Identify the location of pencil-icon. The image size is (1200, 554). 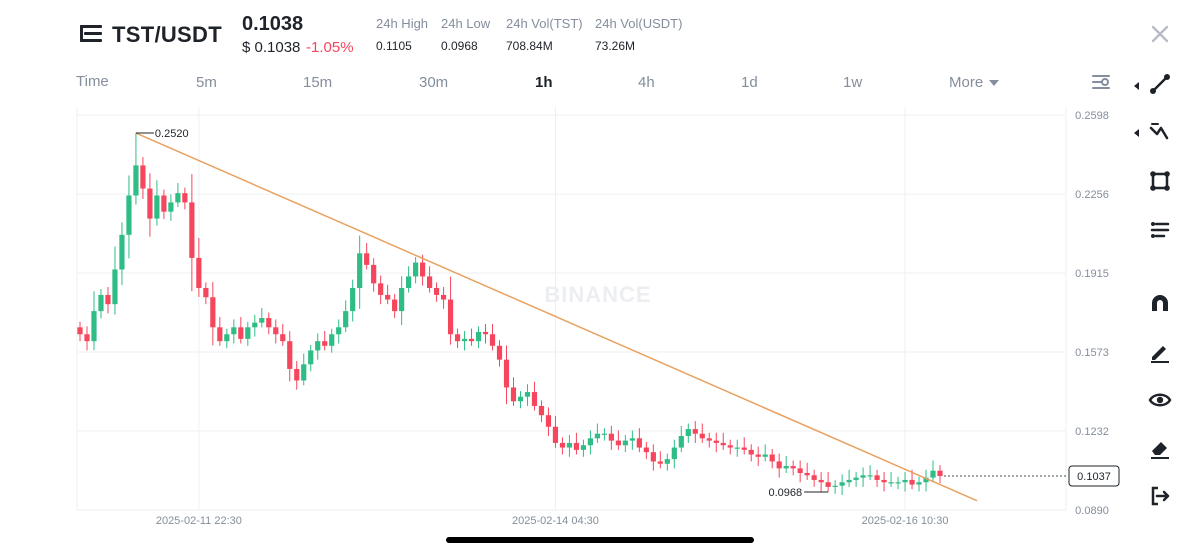
(1160, 352).